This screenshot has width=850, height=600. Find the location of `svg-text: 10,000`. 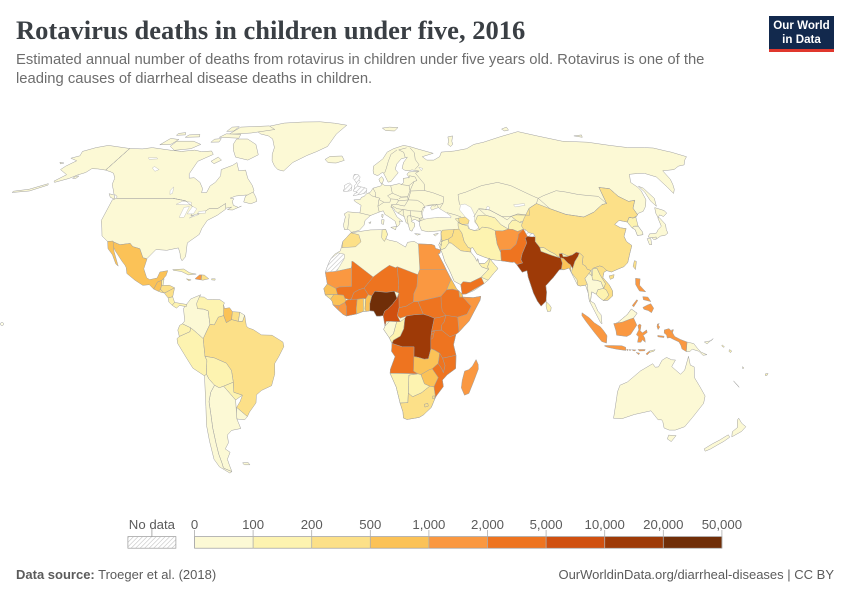

svg-text: 10,000 is located at coordinates (605, 524).